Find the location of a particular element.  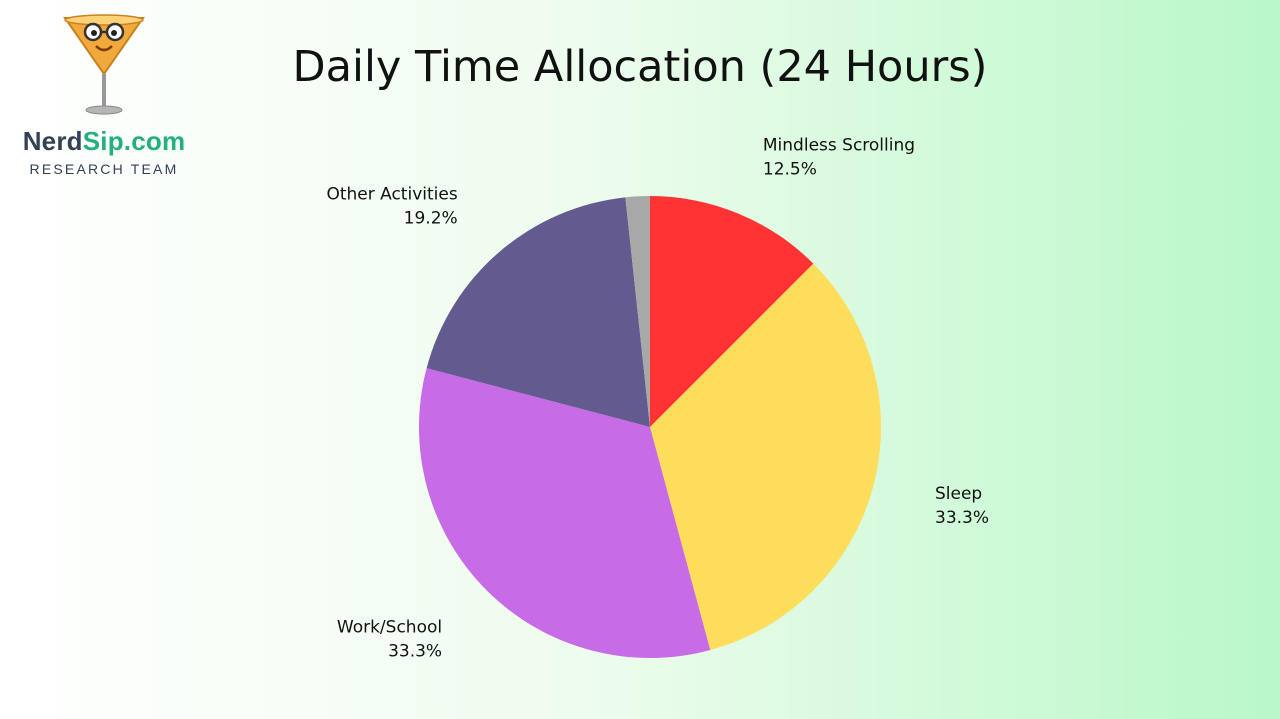

chart-title: Daily Time Allocation (24 Hours) is located at coordinates (640, 67).